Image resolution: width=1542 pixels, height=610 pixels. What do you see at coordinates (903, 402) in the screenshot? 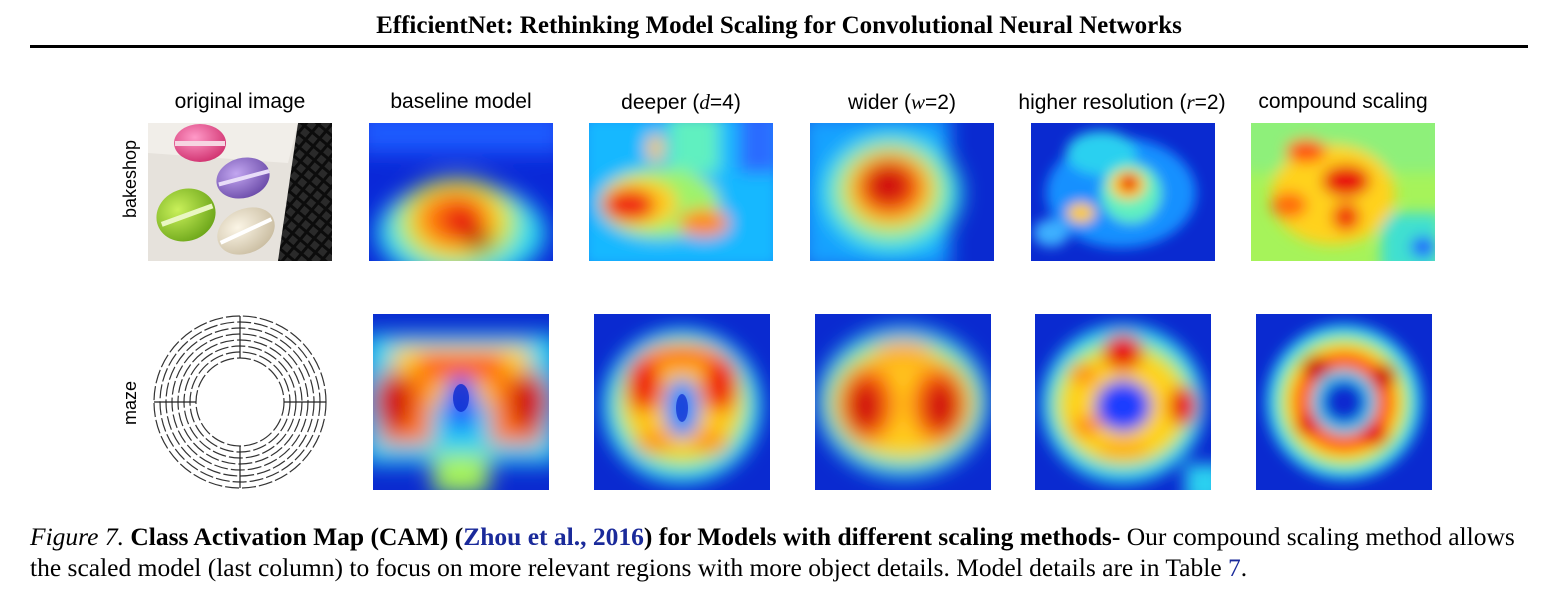
I see `maze-cam-wider` at bounding box center [903, 402].